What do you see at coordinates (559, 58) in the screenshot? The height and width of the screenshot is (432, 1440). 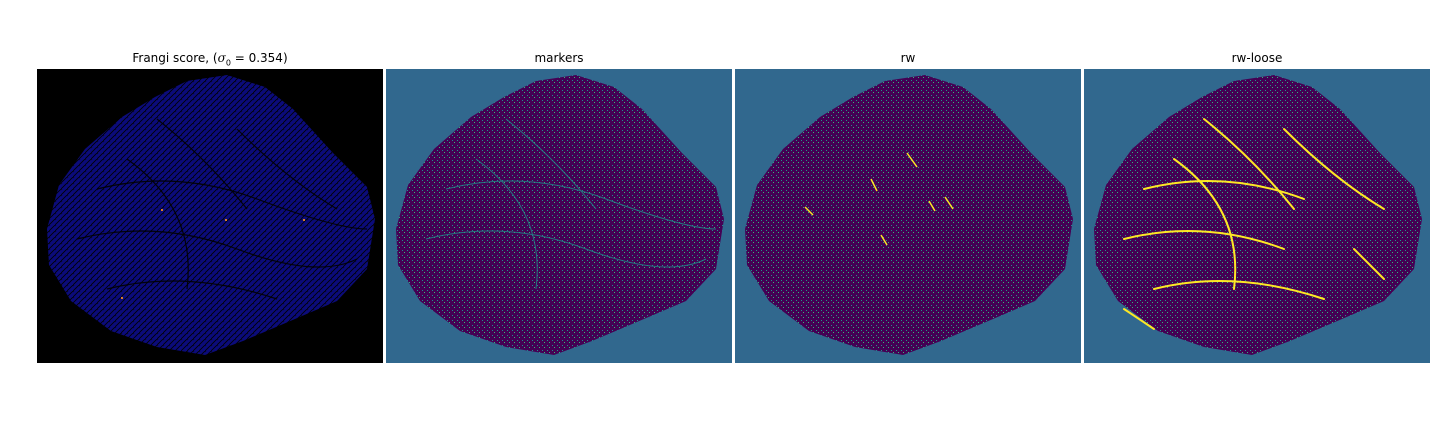 I see `markers-title: markers` at bounding box center [559, 58].